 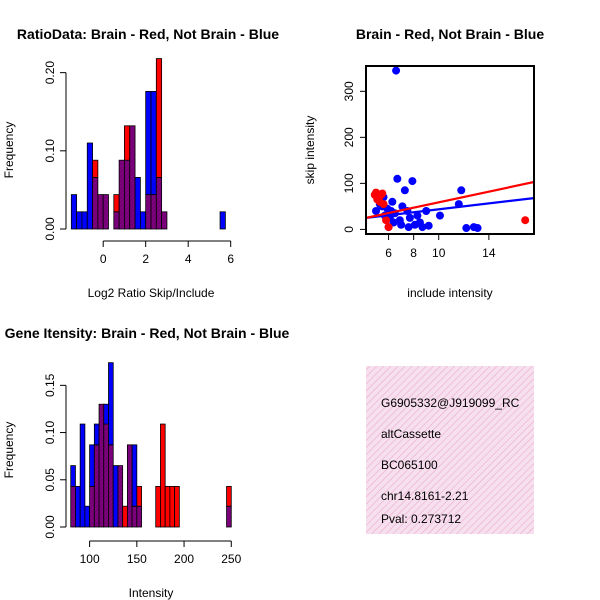 I want to click on x-tick-label: 10, so click(x=439, y=253).